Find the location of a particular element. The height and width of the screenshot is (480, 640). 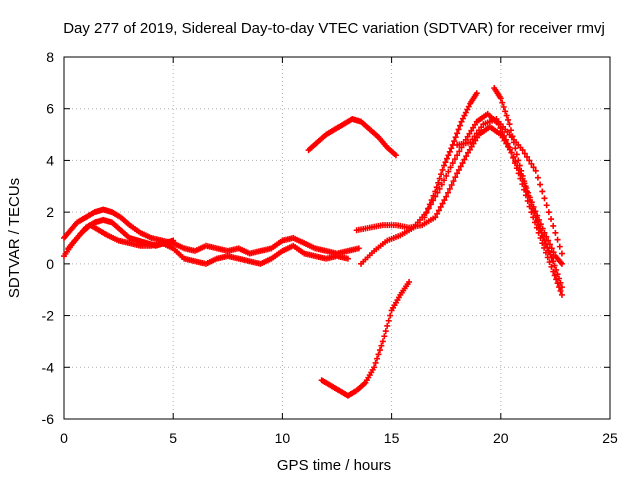

x-tick-label: 10 is located at coordinates (283, 438).